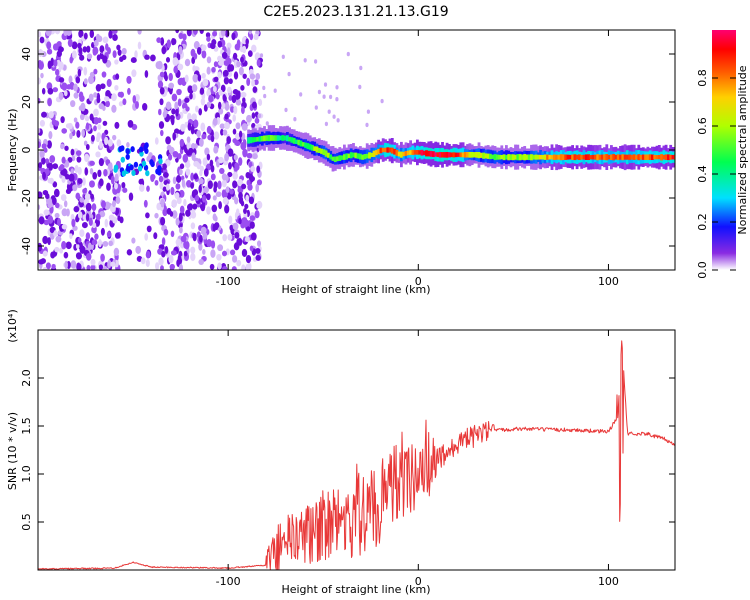  Describe the element at coordinates (26, 102) in the screenshot. I see `y-tick-label: 20` at that location.